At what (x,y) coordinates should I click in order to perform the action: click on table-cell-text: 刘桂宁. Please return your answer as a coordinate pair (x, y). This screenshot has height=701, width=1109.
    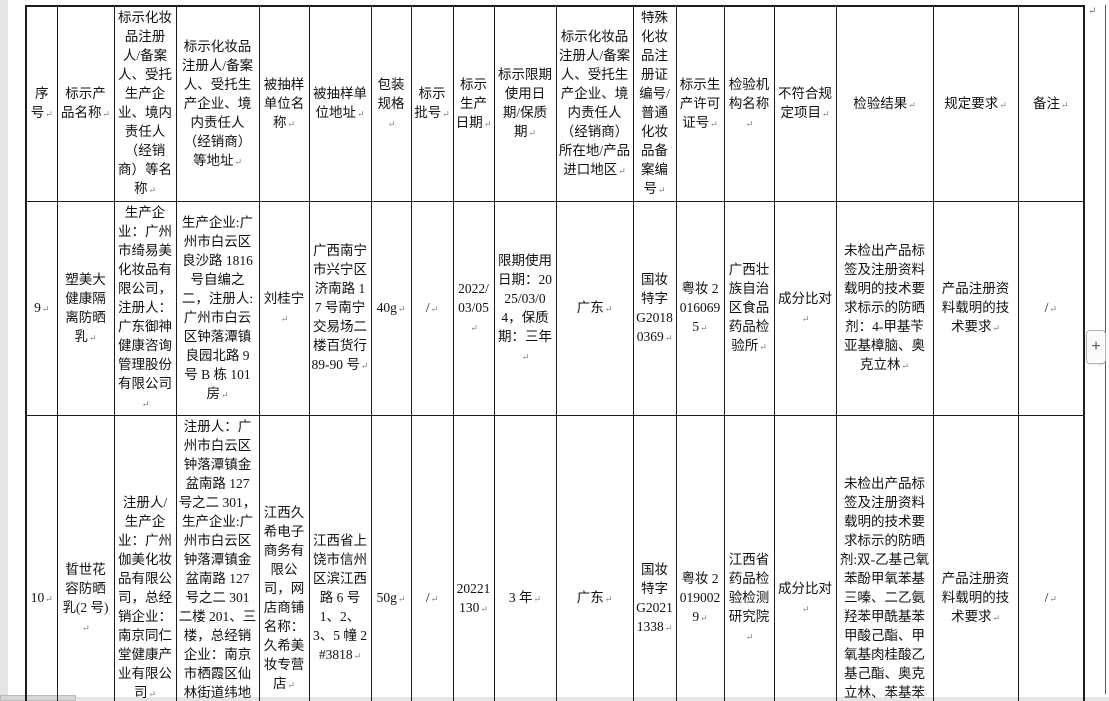
    Looking at the image, I should click on (284, 298).